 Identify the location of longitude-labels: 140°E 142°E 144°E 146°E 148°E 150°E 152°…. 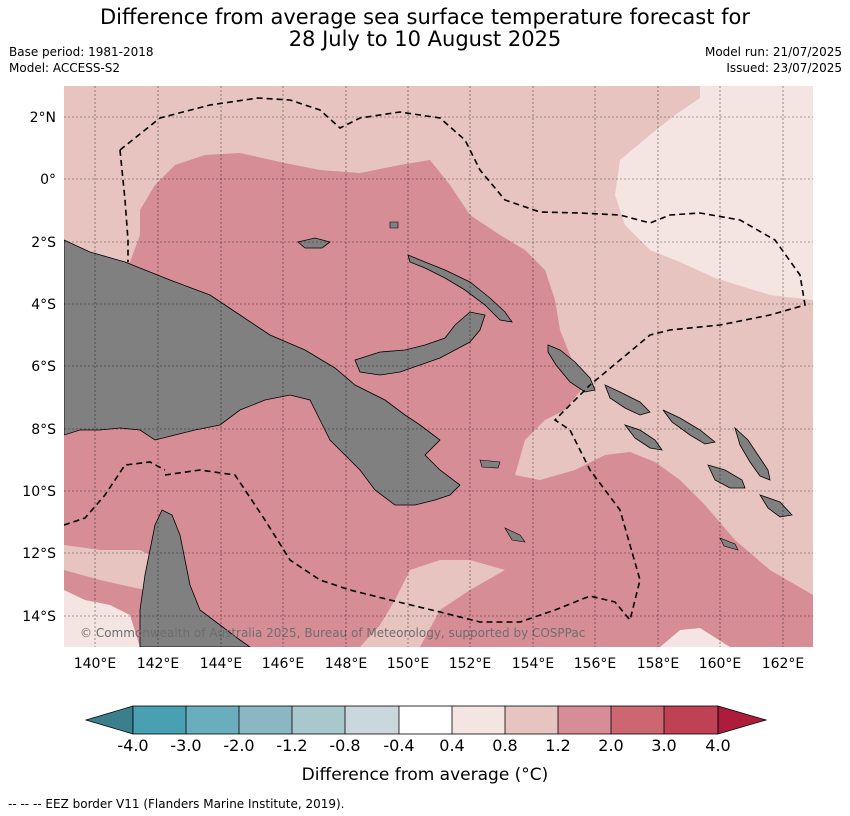
(439, 664).